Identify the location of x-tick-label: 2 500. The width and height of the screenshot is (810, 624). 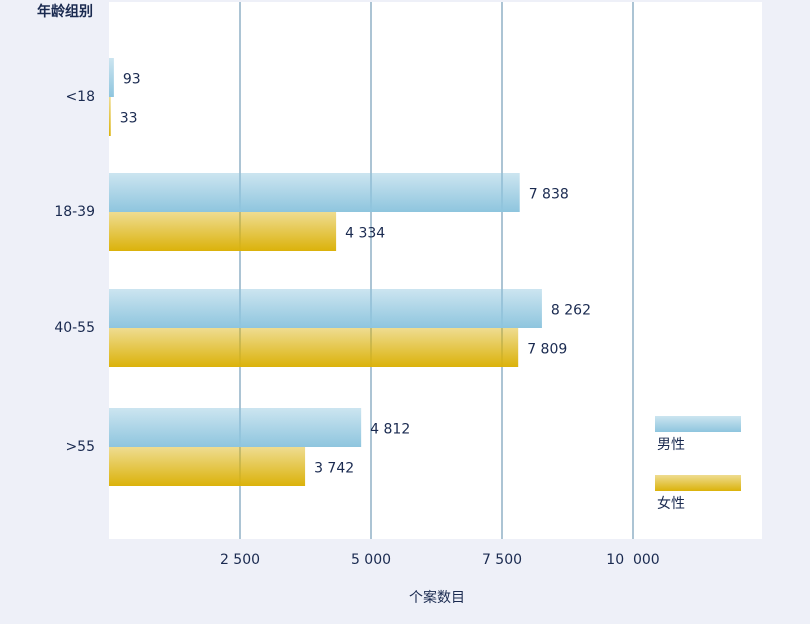
(240, 560).